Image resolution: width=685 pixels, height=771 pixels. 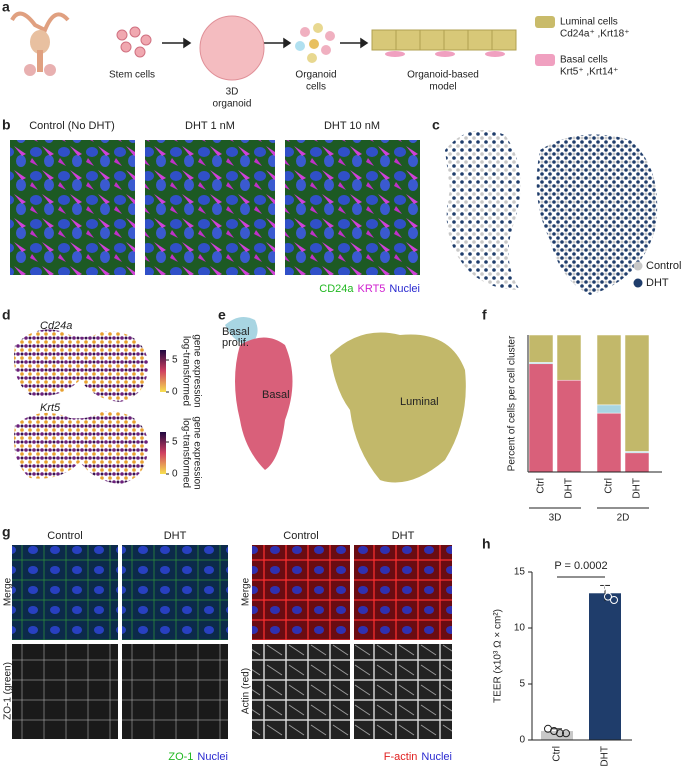 I want to click on arrows, so click(x=265, y=43).